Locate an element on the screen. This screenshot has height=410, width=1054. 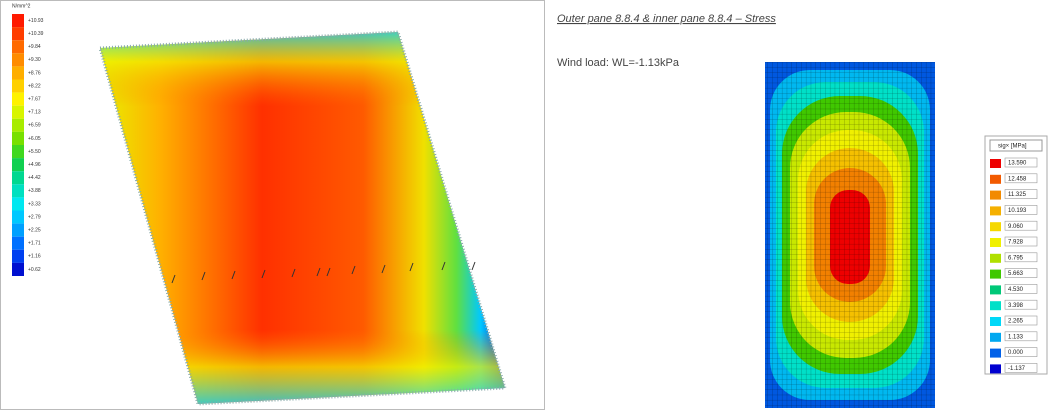
legend-label: +3.88 is located at coordinates (34, 191).